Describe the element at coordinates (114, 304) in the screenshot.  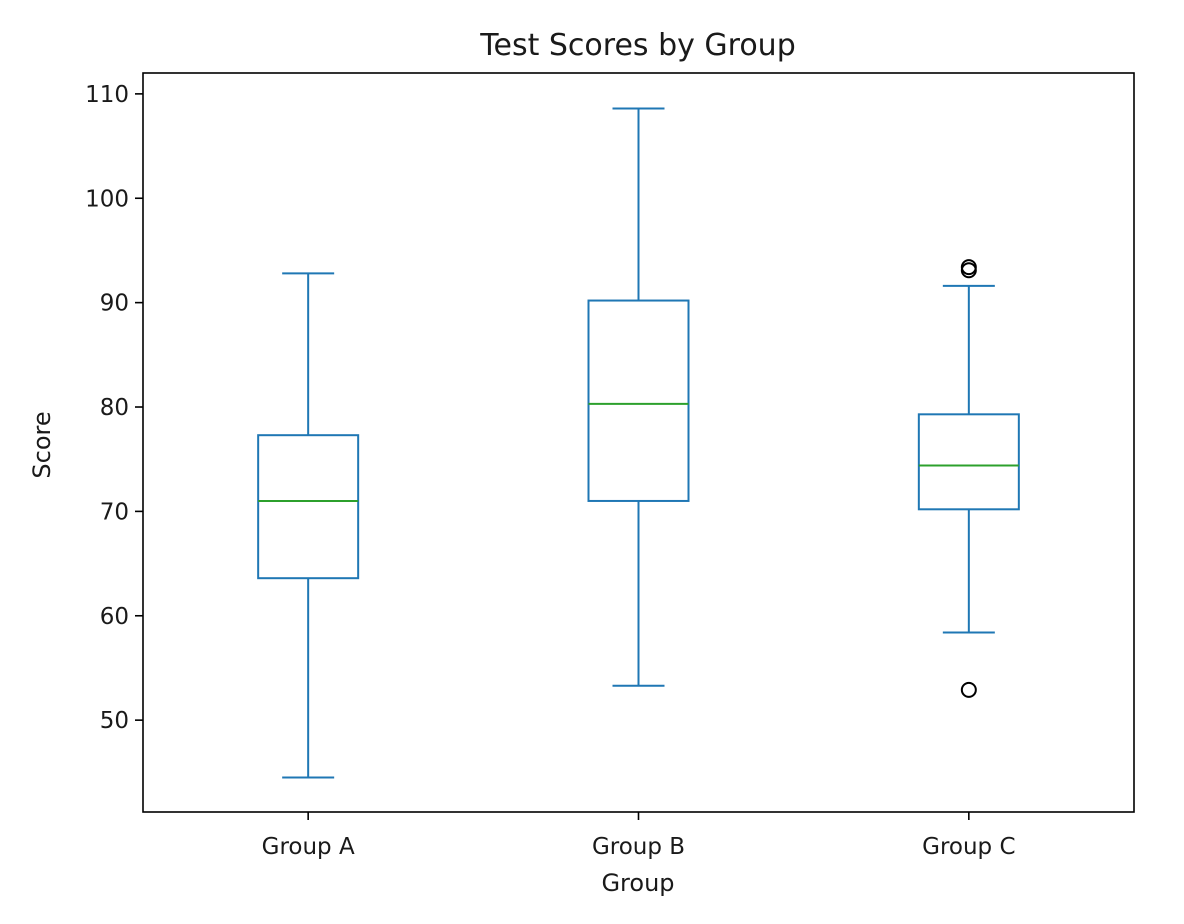
I see `y-tick-label: 90` at that location.